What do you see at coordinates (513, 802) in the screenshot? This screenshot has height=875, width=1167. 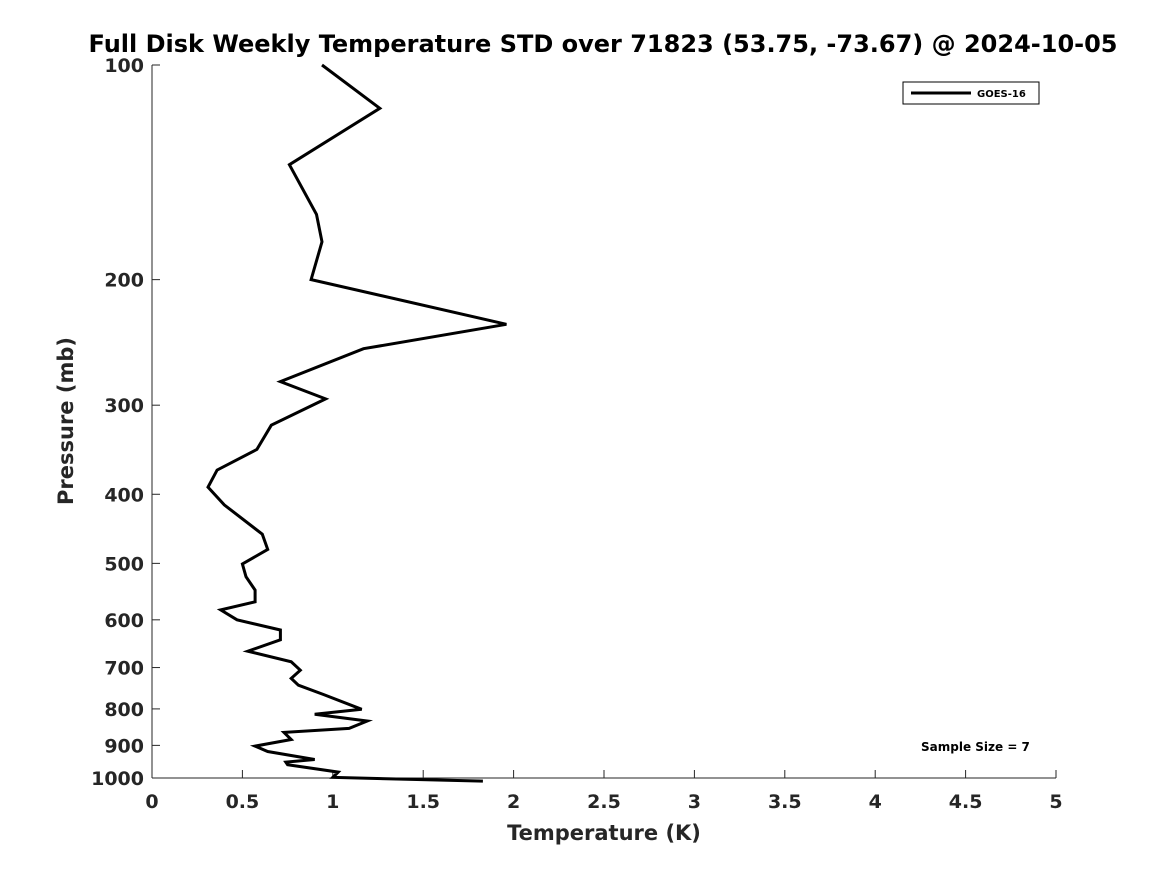 I see `x-tick-label: 2` at bounding box center [513, 802].